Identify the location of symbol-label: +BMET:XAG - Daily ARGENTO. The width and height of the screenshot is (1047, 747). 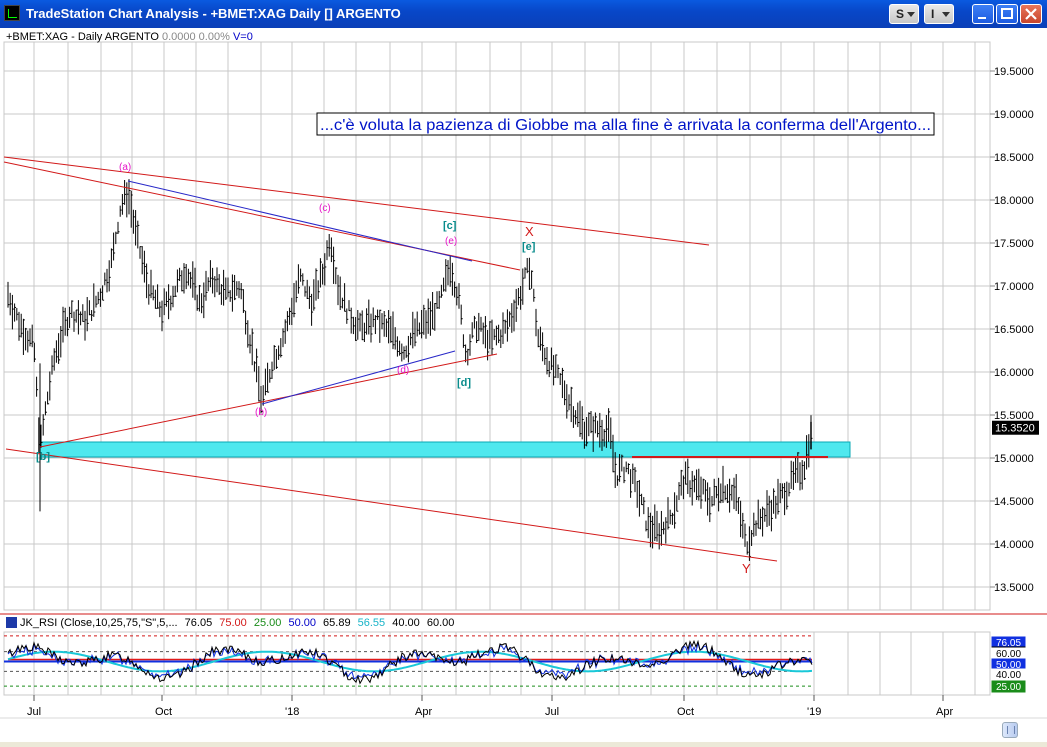
(82, 37).